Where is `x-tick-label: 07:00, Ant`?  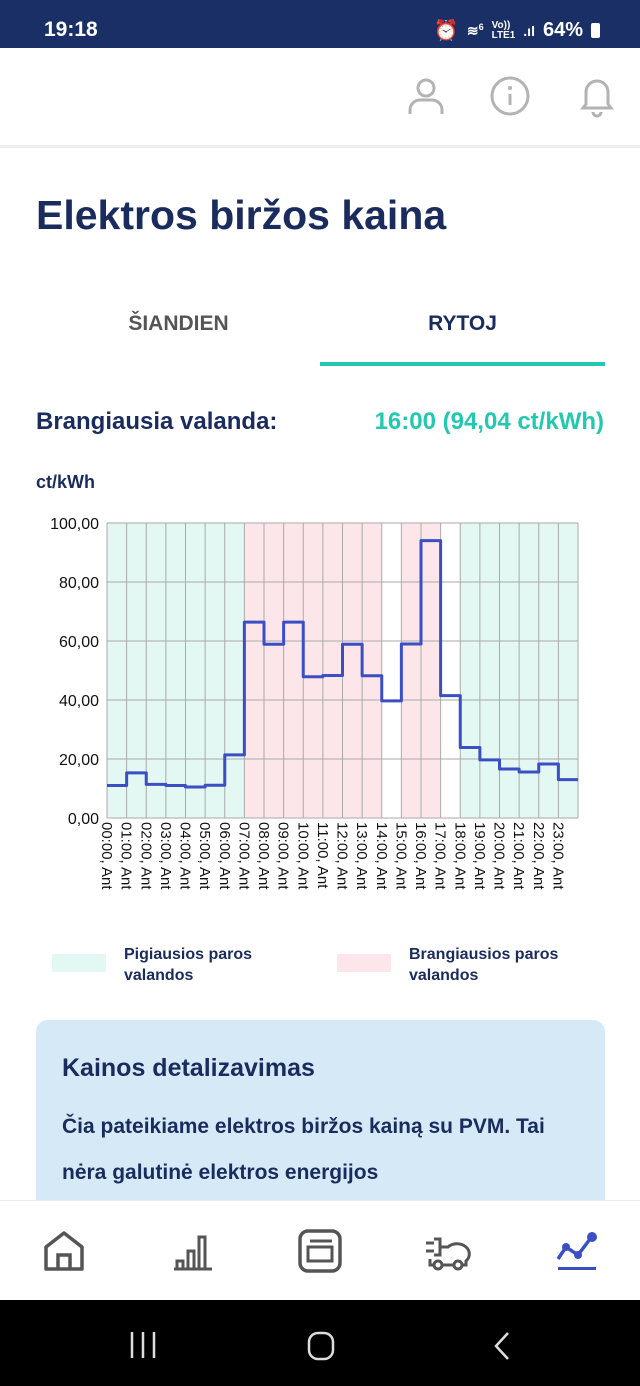
x-tick-label: 07:00, Ant is located at coordinates (243, 856).